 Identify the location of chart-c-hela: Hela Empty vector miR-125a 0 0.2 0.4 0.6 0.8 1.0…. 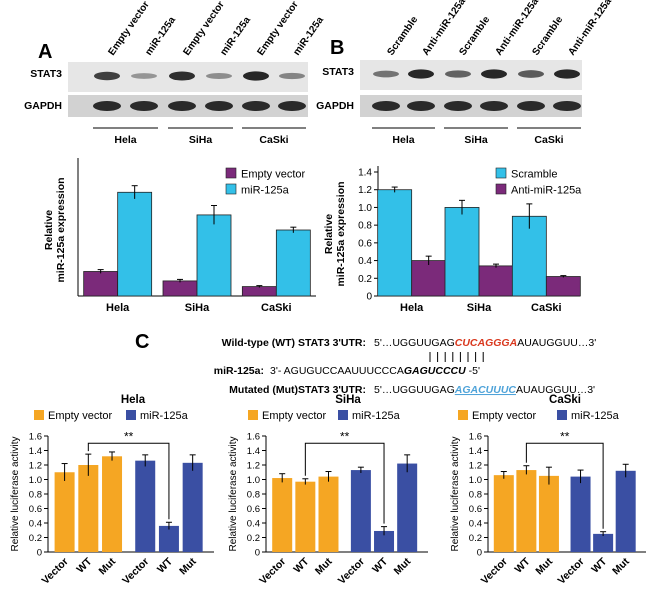
(112, 490).